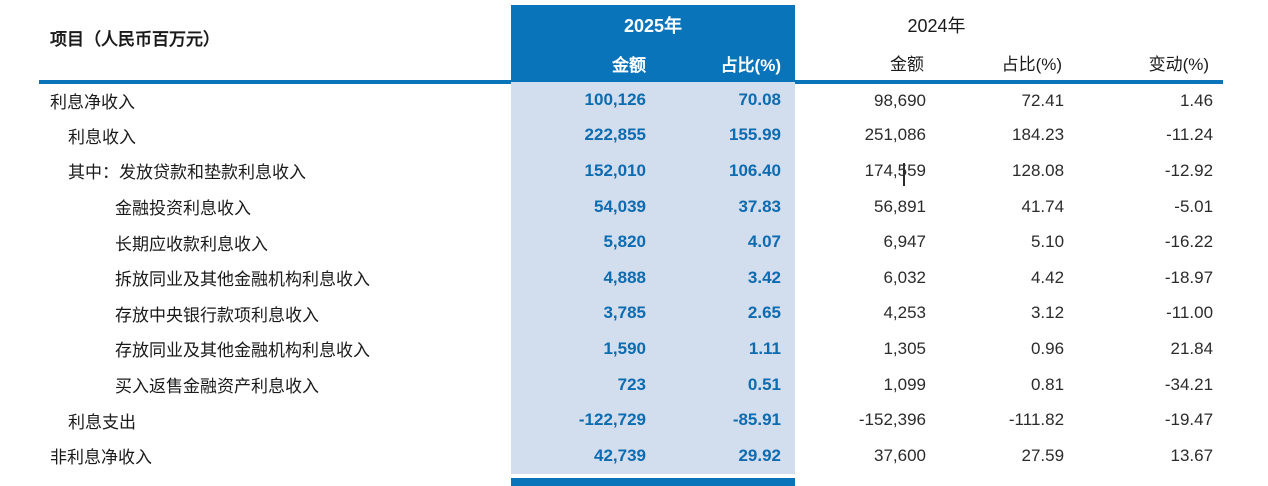  I want to click on pct-2025-cell: 29.92, so click(728, 455).